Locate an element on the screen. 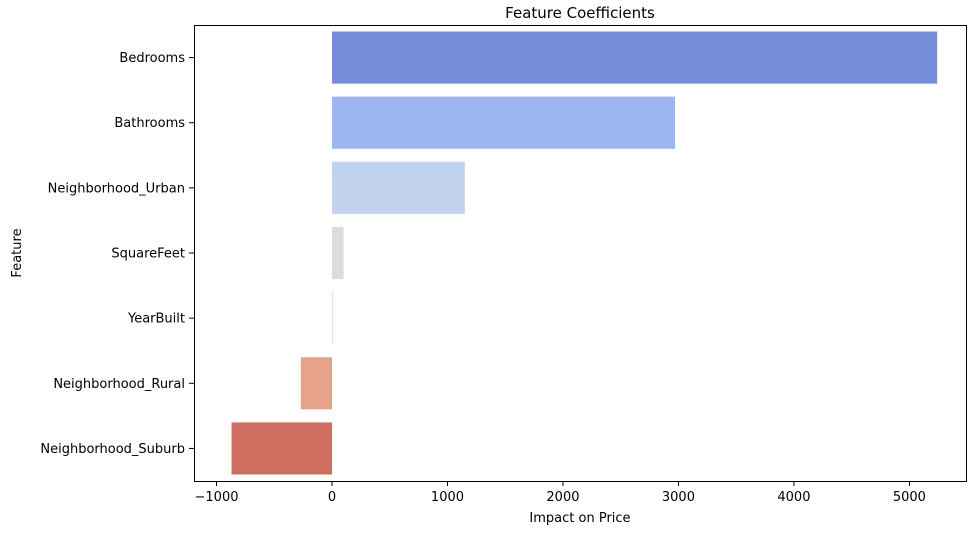 This screenshot has width=978, height=549. bar-bedrooms is located at coordinates (635, 57).